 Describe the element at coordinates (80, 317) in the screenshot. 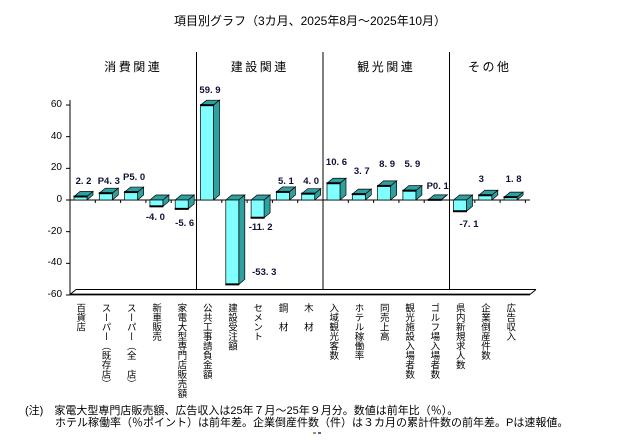

I see `x-category-label: 百貨店` at that location.